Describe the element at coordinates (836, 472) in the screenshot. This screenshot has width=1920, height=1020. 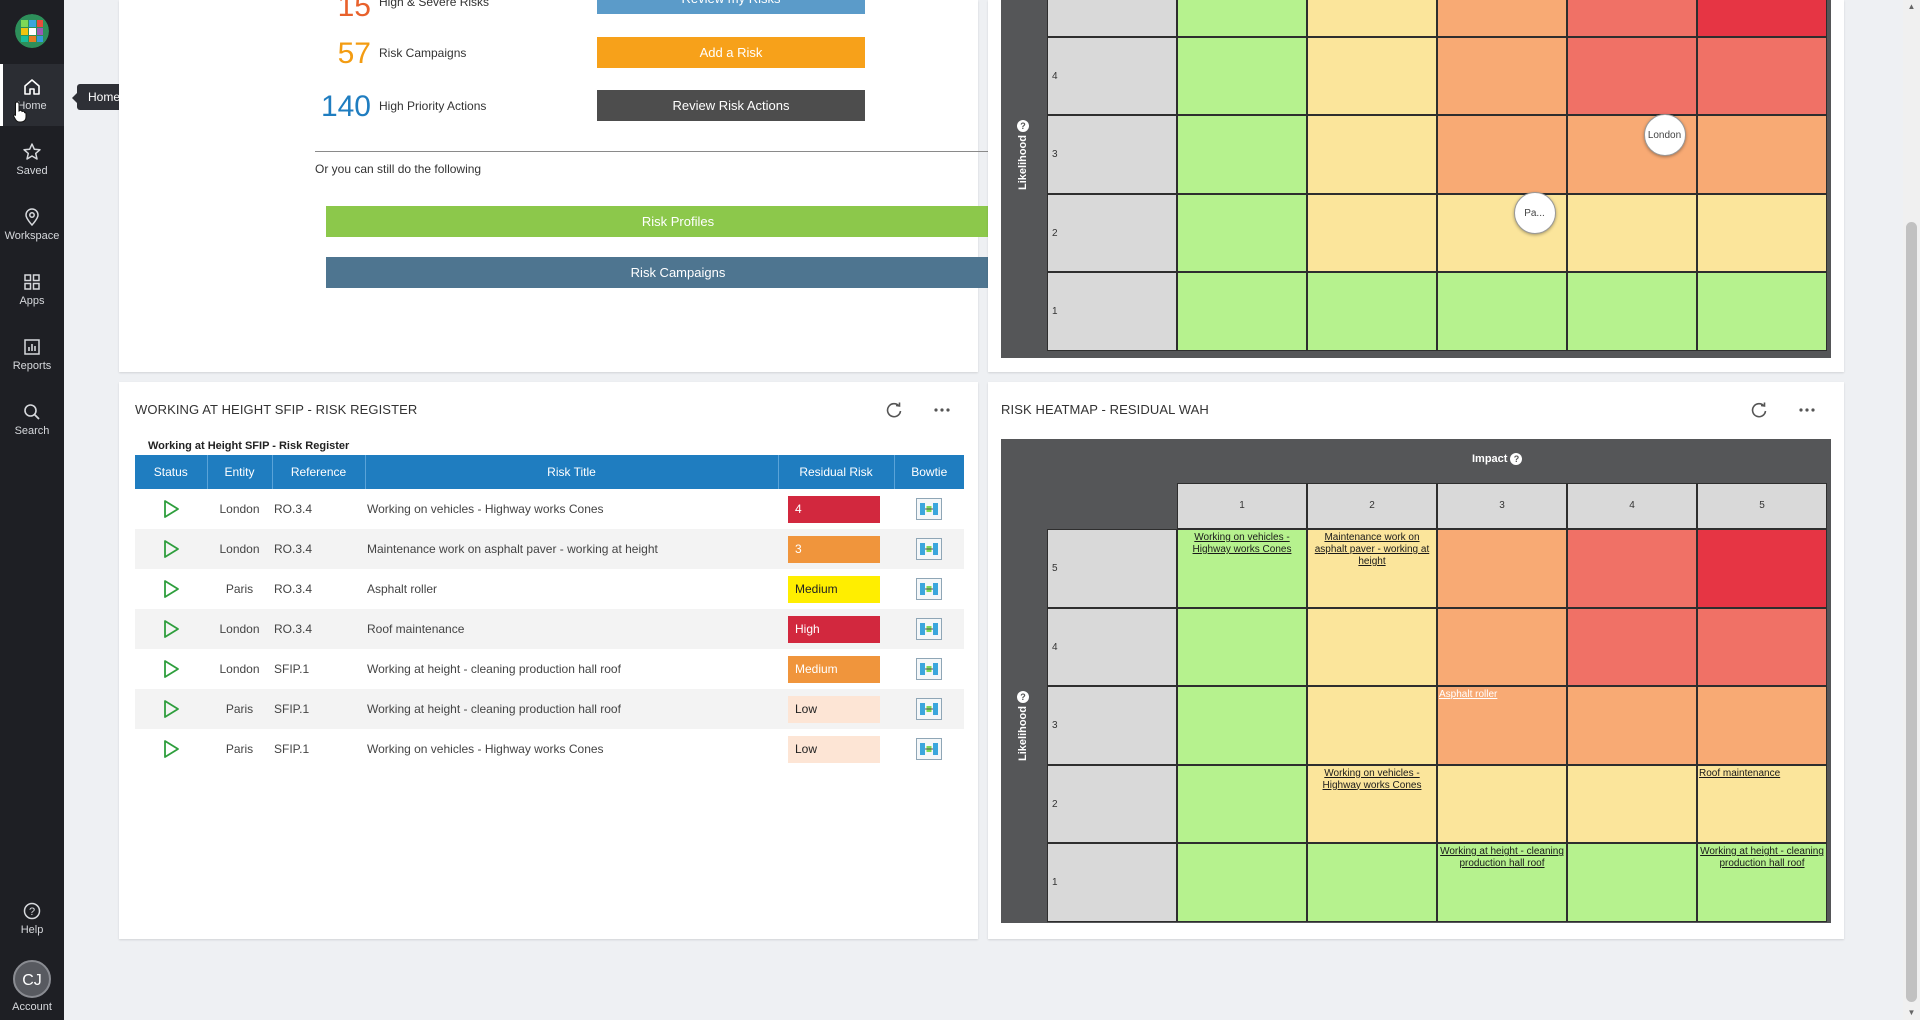
I see `col-residual-risk: Residual Risk` at that location.